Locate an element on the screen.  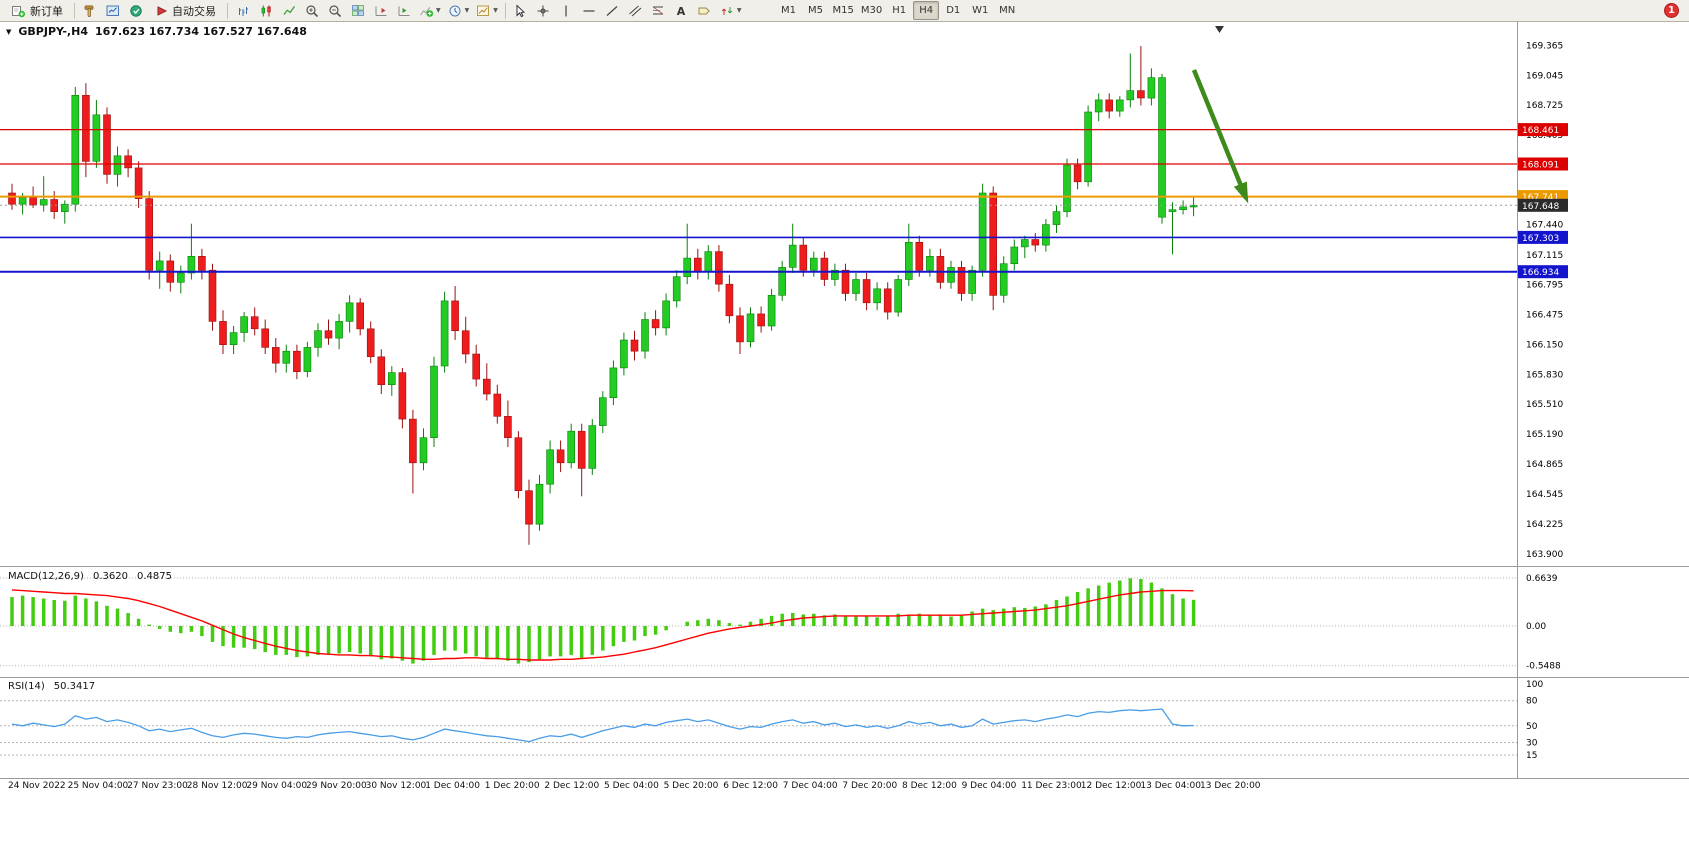
auto-trading-button: 自动交易 is located at coordinates (185, 10).